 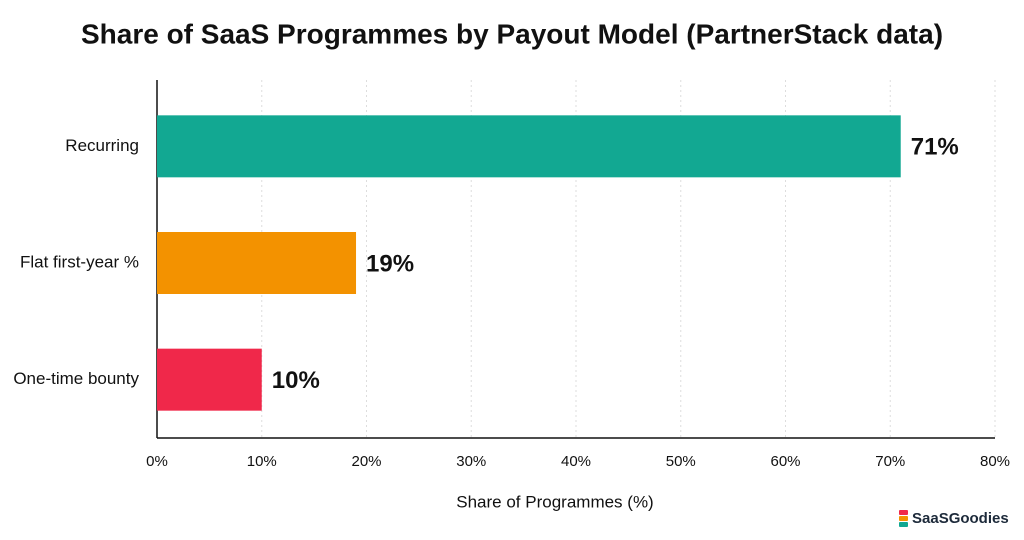 I want to click on x-tick-label: 70%, so click(x=890, y=461).